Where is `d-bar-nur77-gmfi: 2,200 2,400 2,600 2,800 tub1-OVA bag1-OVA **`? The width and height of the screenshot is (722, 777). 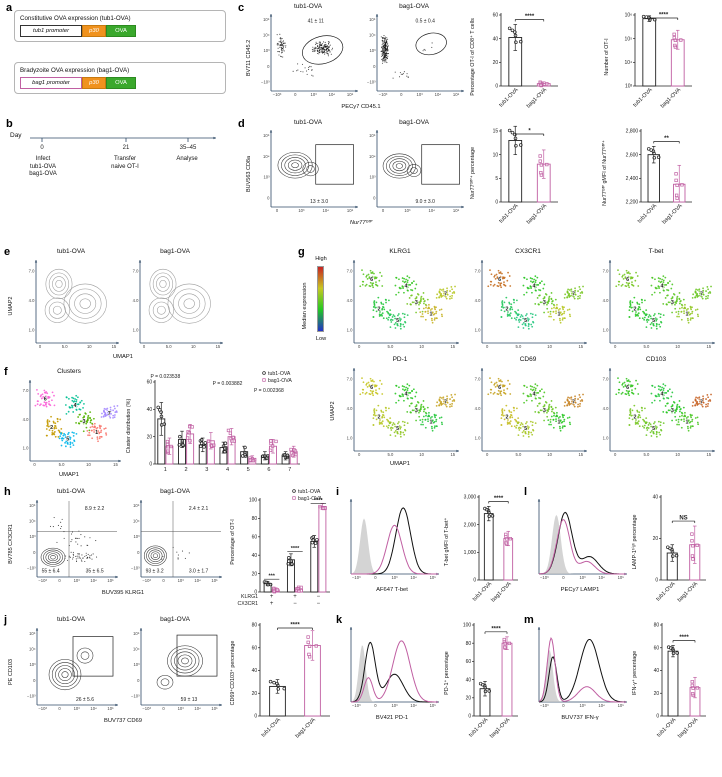
d-bar-nur77-gmfi: 2,200 2,400 2,600 2,800 tub1-OVA bag1-OVA ** is located at coordinates (659, 177).